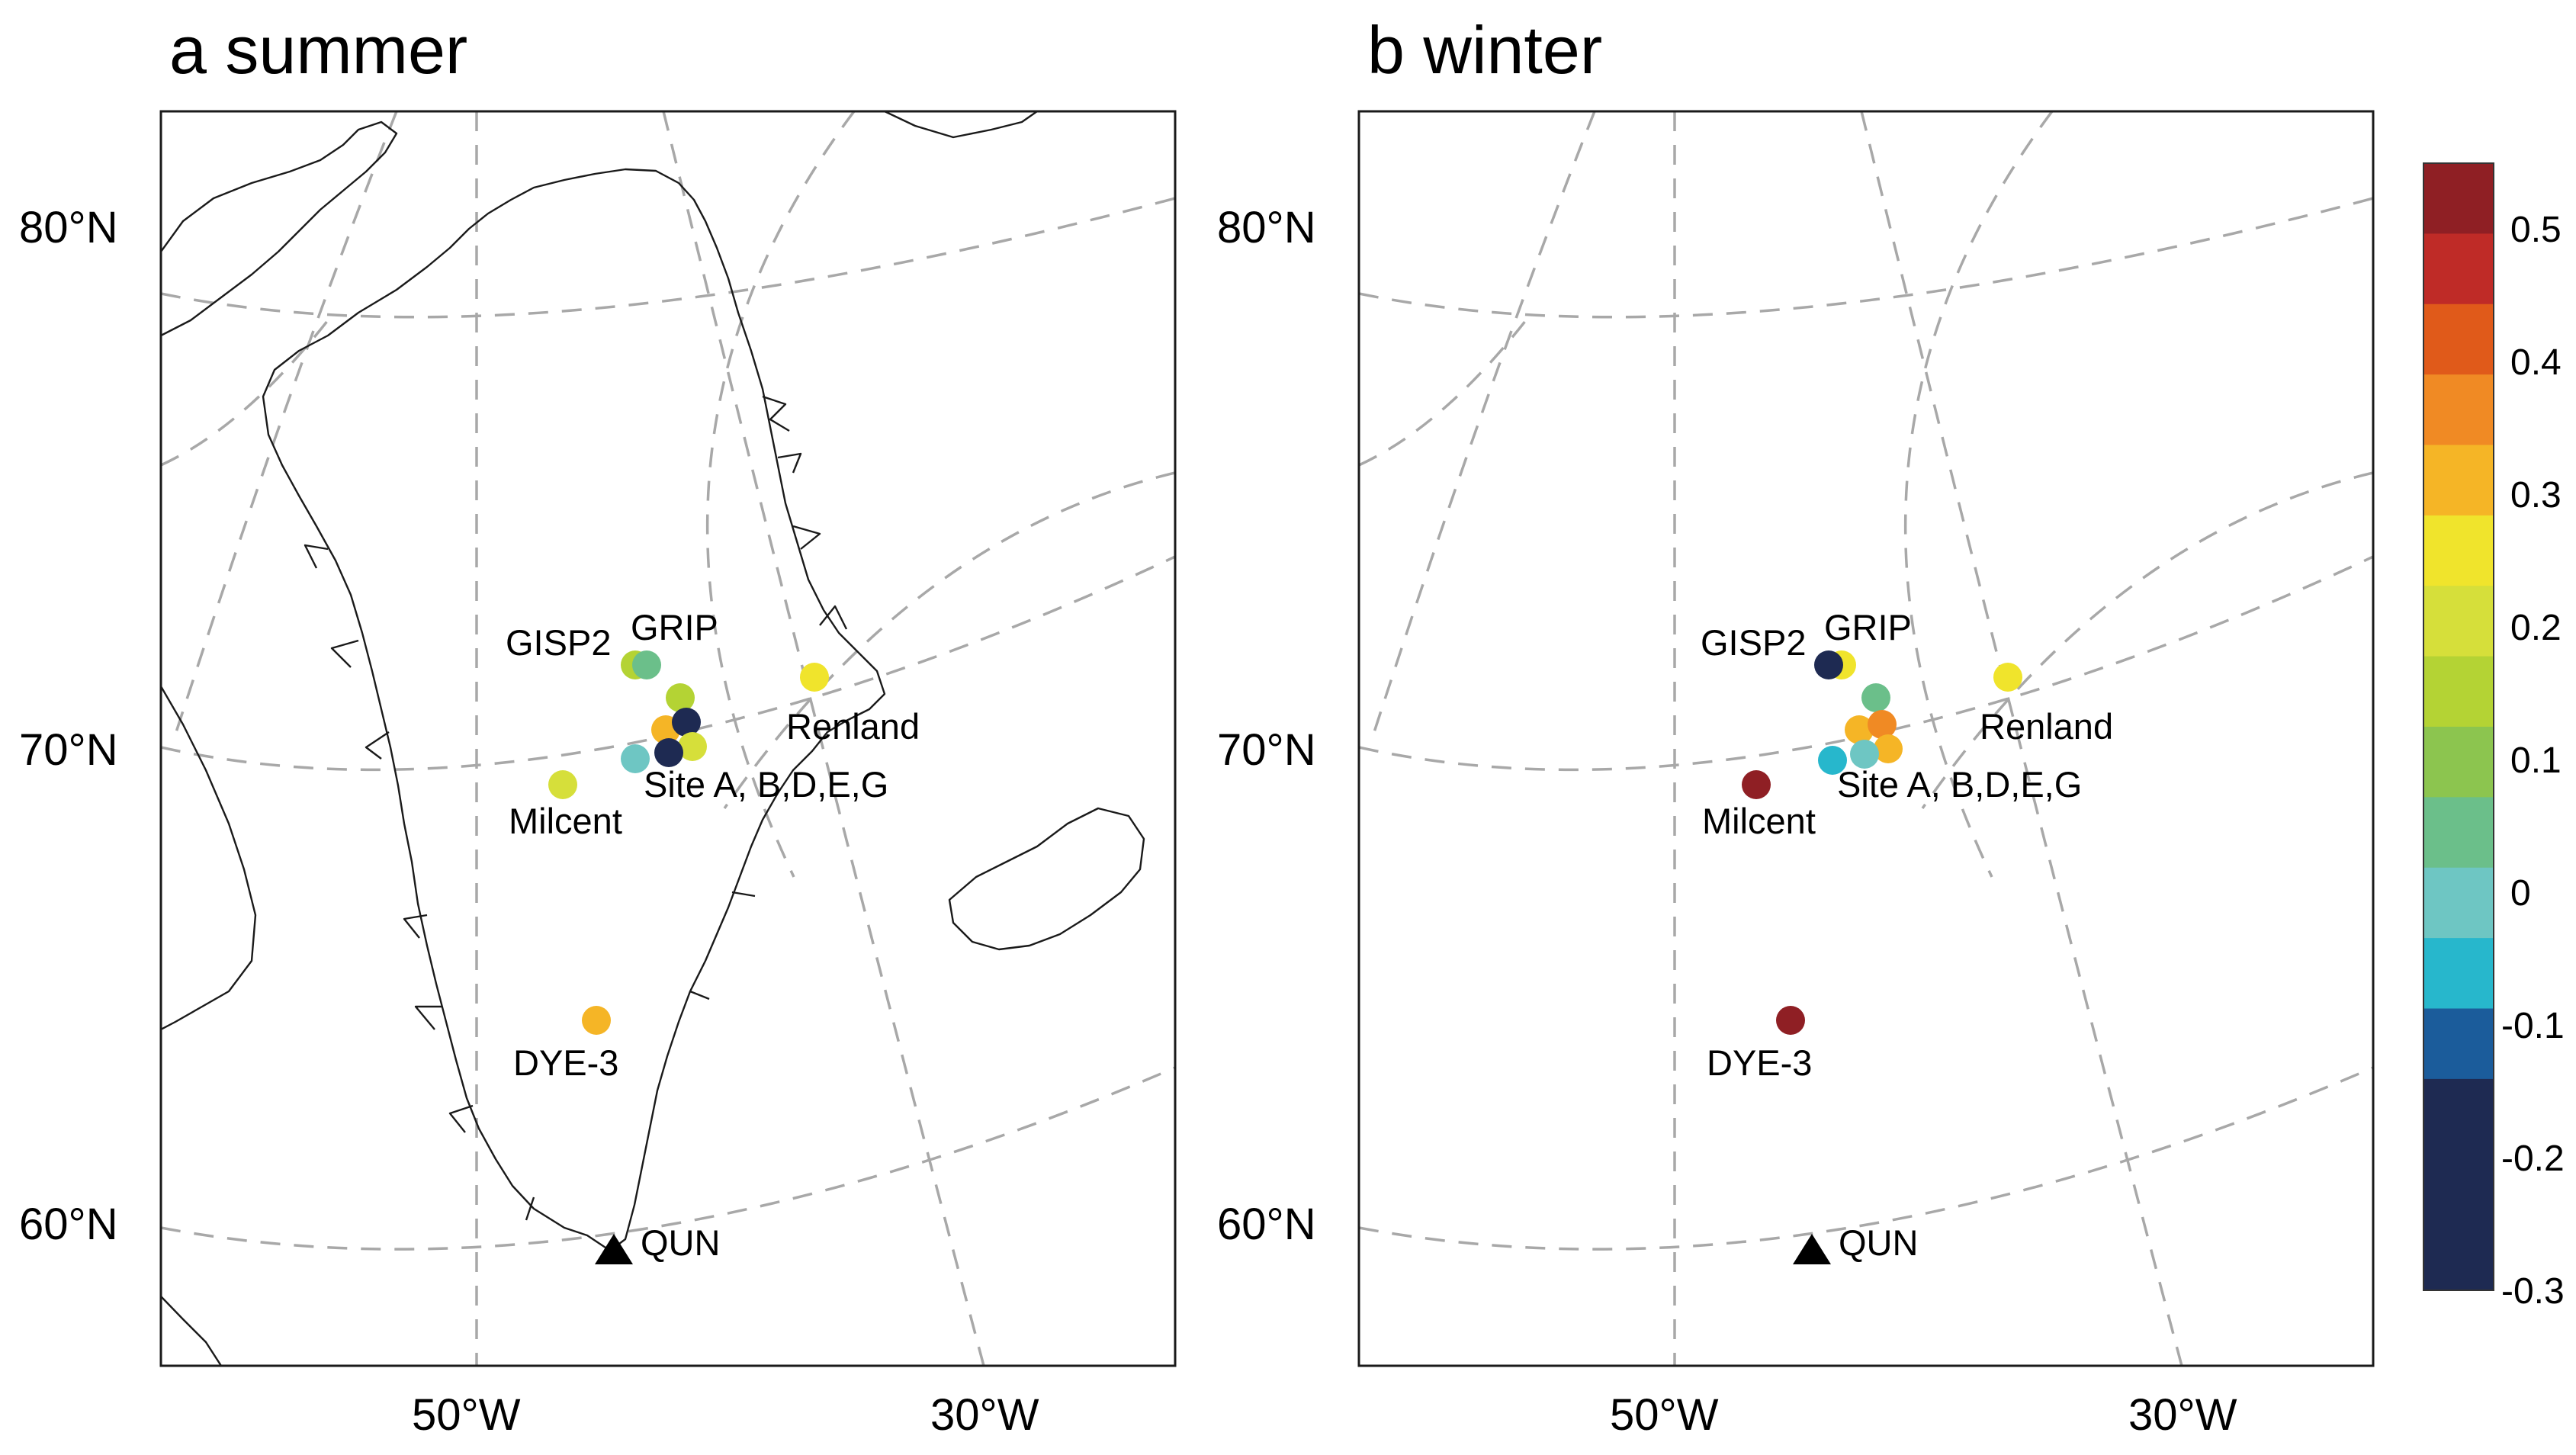 This screenshot has width=2576, height=1455. I want to click on colorbar-tick-neg-0.2: -0.2, so click(2533, 1159).